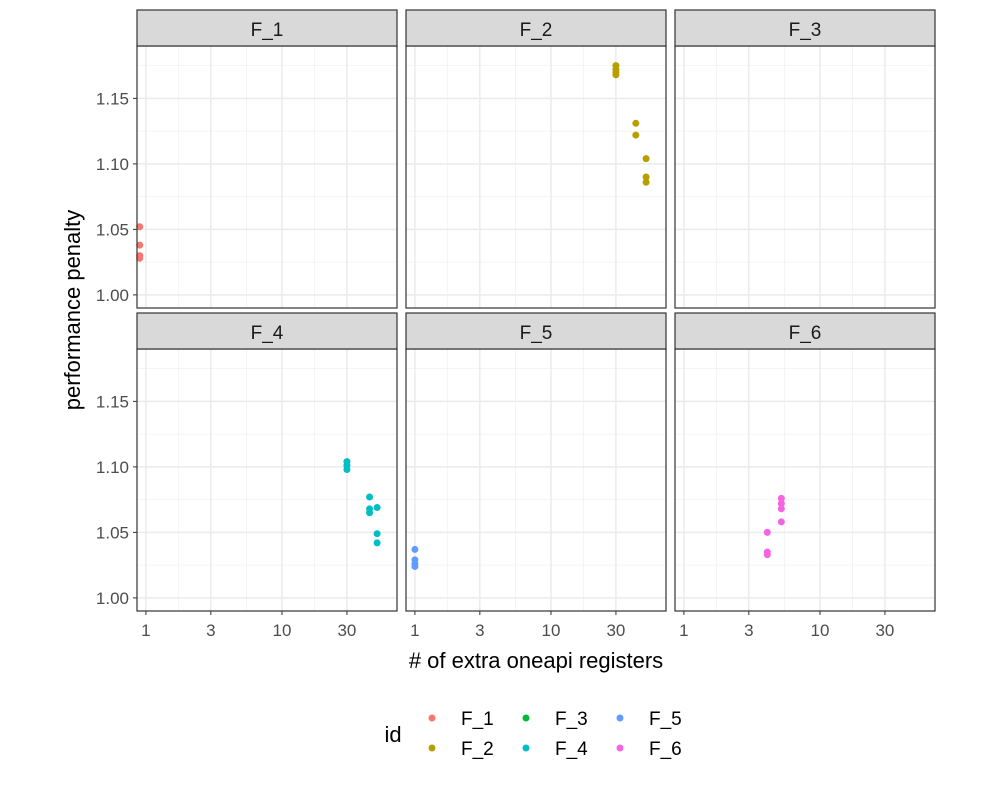 The height and width of the screenshot is (788, 989). What do you see at coordinates (571, 749) in the screenshot?
I see `legend-label: F_4` at bounding box center [571, 749].